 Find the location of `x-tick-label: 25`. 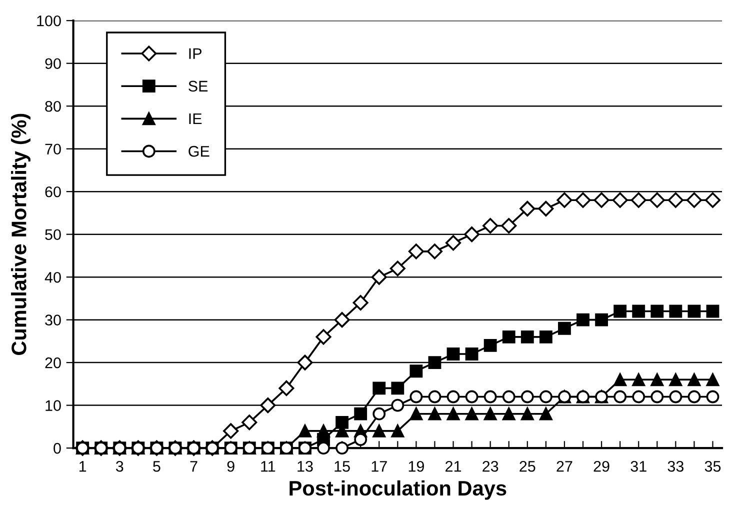

x-tick-label: 25 is located at coordinates (528, 466).